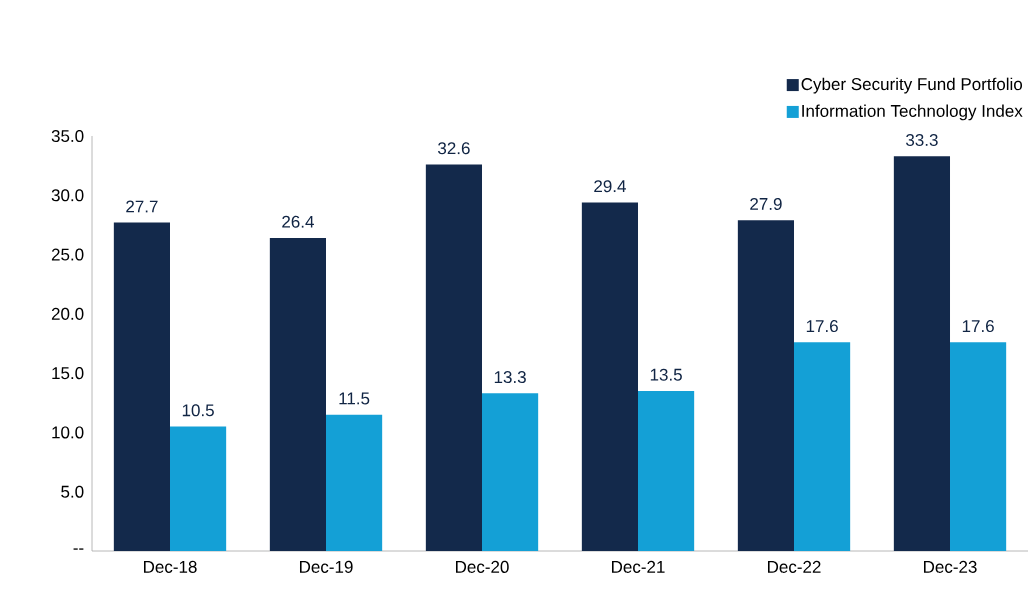  What do you see at coordinates (298, 221) in the screenshot?
I see `data-label: 26.4` at bounding box center [298, 221].